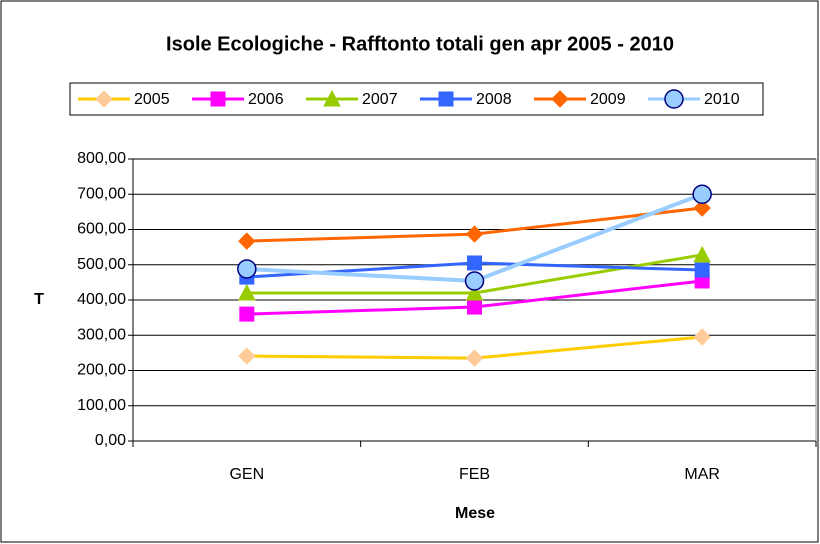 This screenshot has width=820, height=544. What do you see at coordinates (101, 370) in the screenshot?
I see `y-tick-label: 200,00` at bounding box center [101, 370].